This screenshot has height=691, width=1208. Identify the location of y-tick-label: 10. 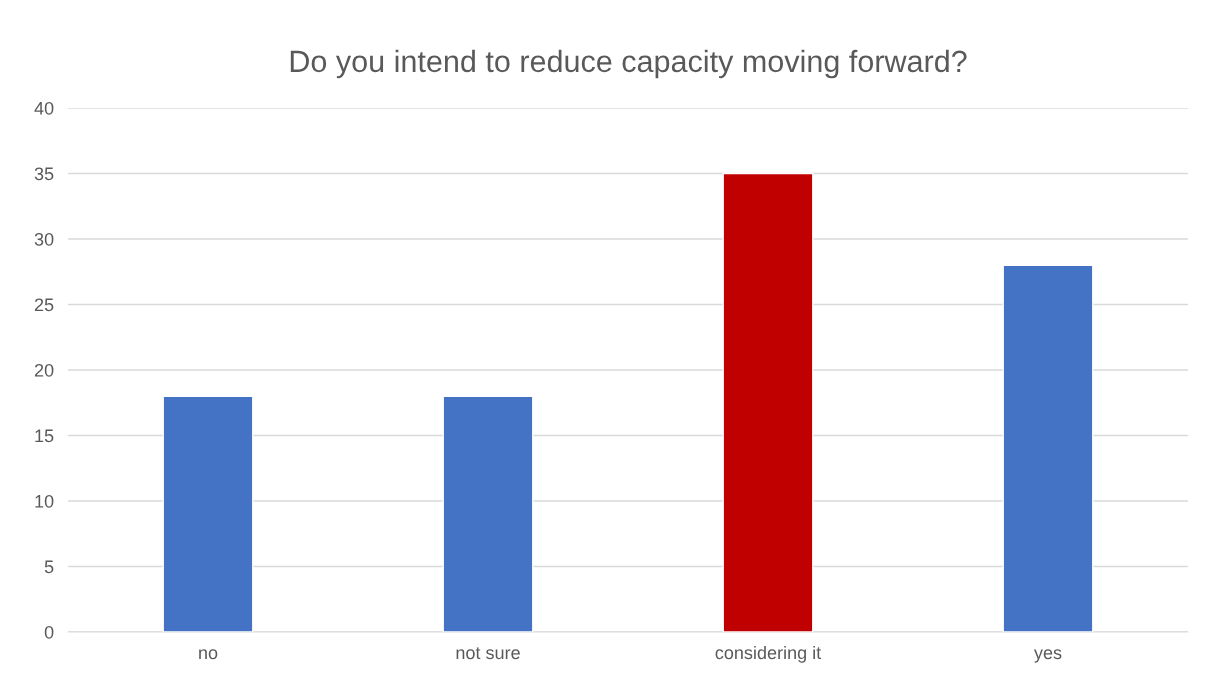
(44, 501).